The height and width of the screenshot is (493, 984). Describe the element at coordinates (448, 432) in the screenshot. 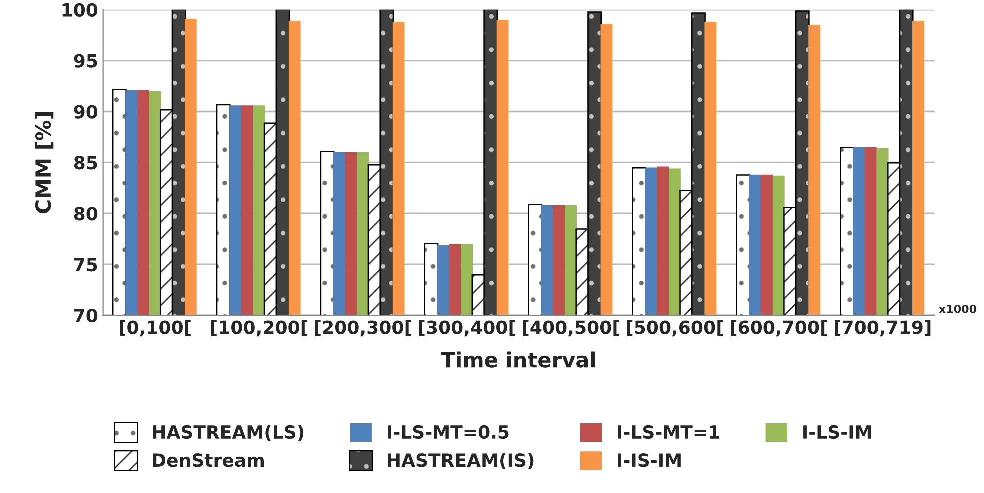

I see `legend-label: I-LS-MT=0.5` at that location.